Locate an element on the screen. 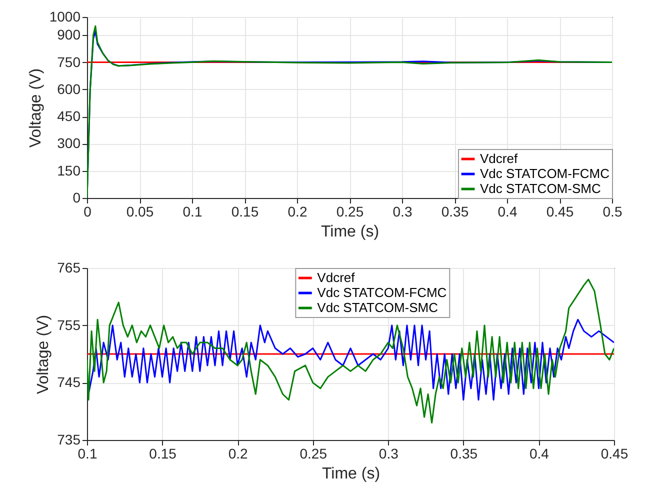  x-tick-label: 0 is located at coordinates (88, 212).